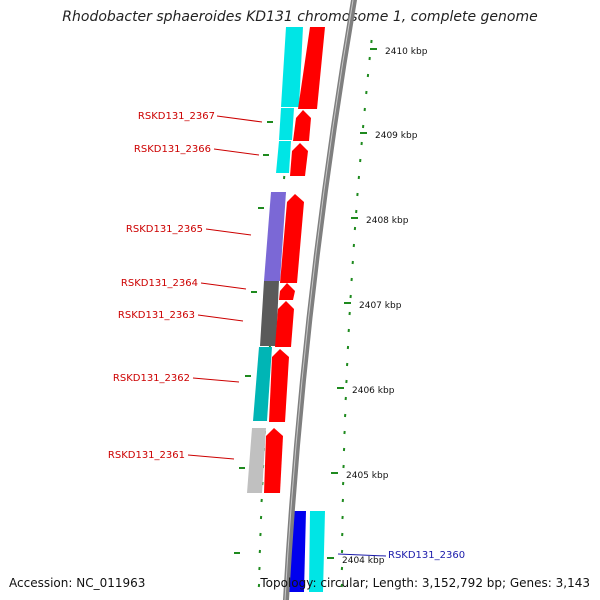 This screenshot has height=600, width=600. Describe the element at coordinates (164, 229) in the screenshot. I see `gene-label-2365: RSKD131_2365` at that location.